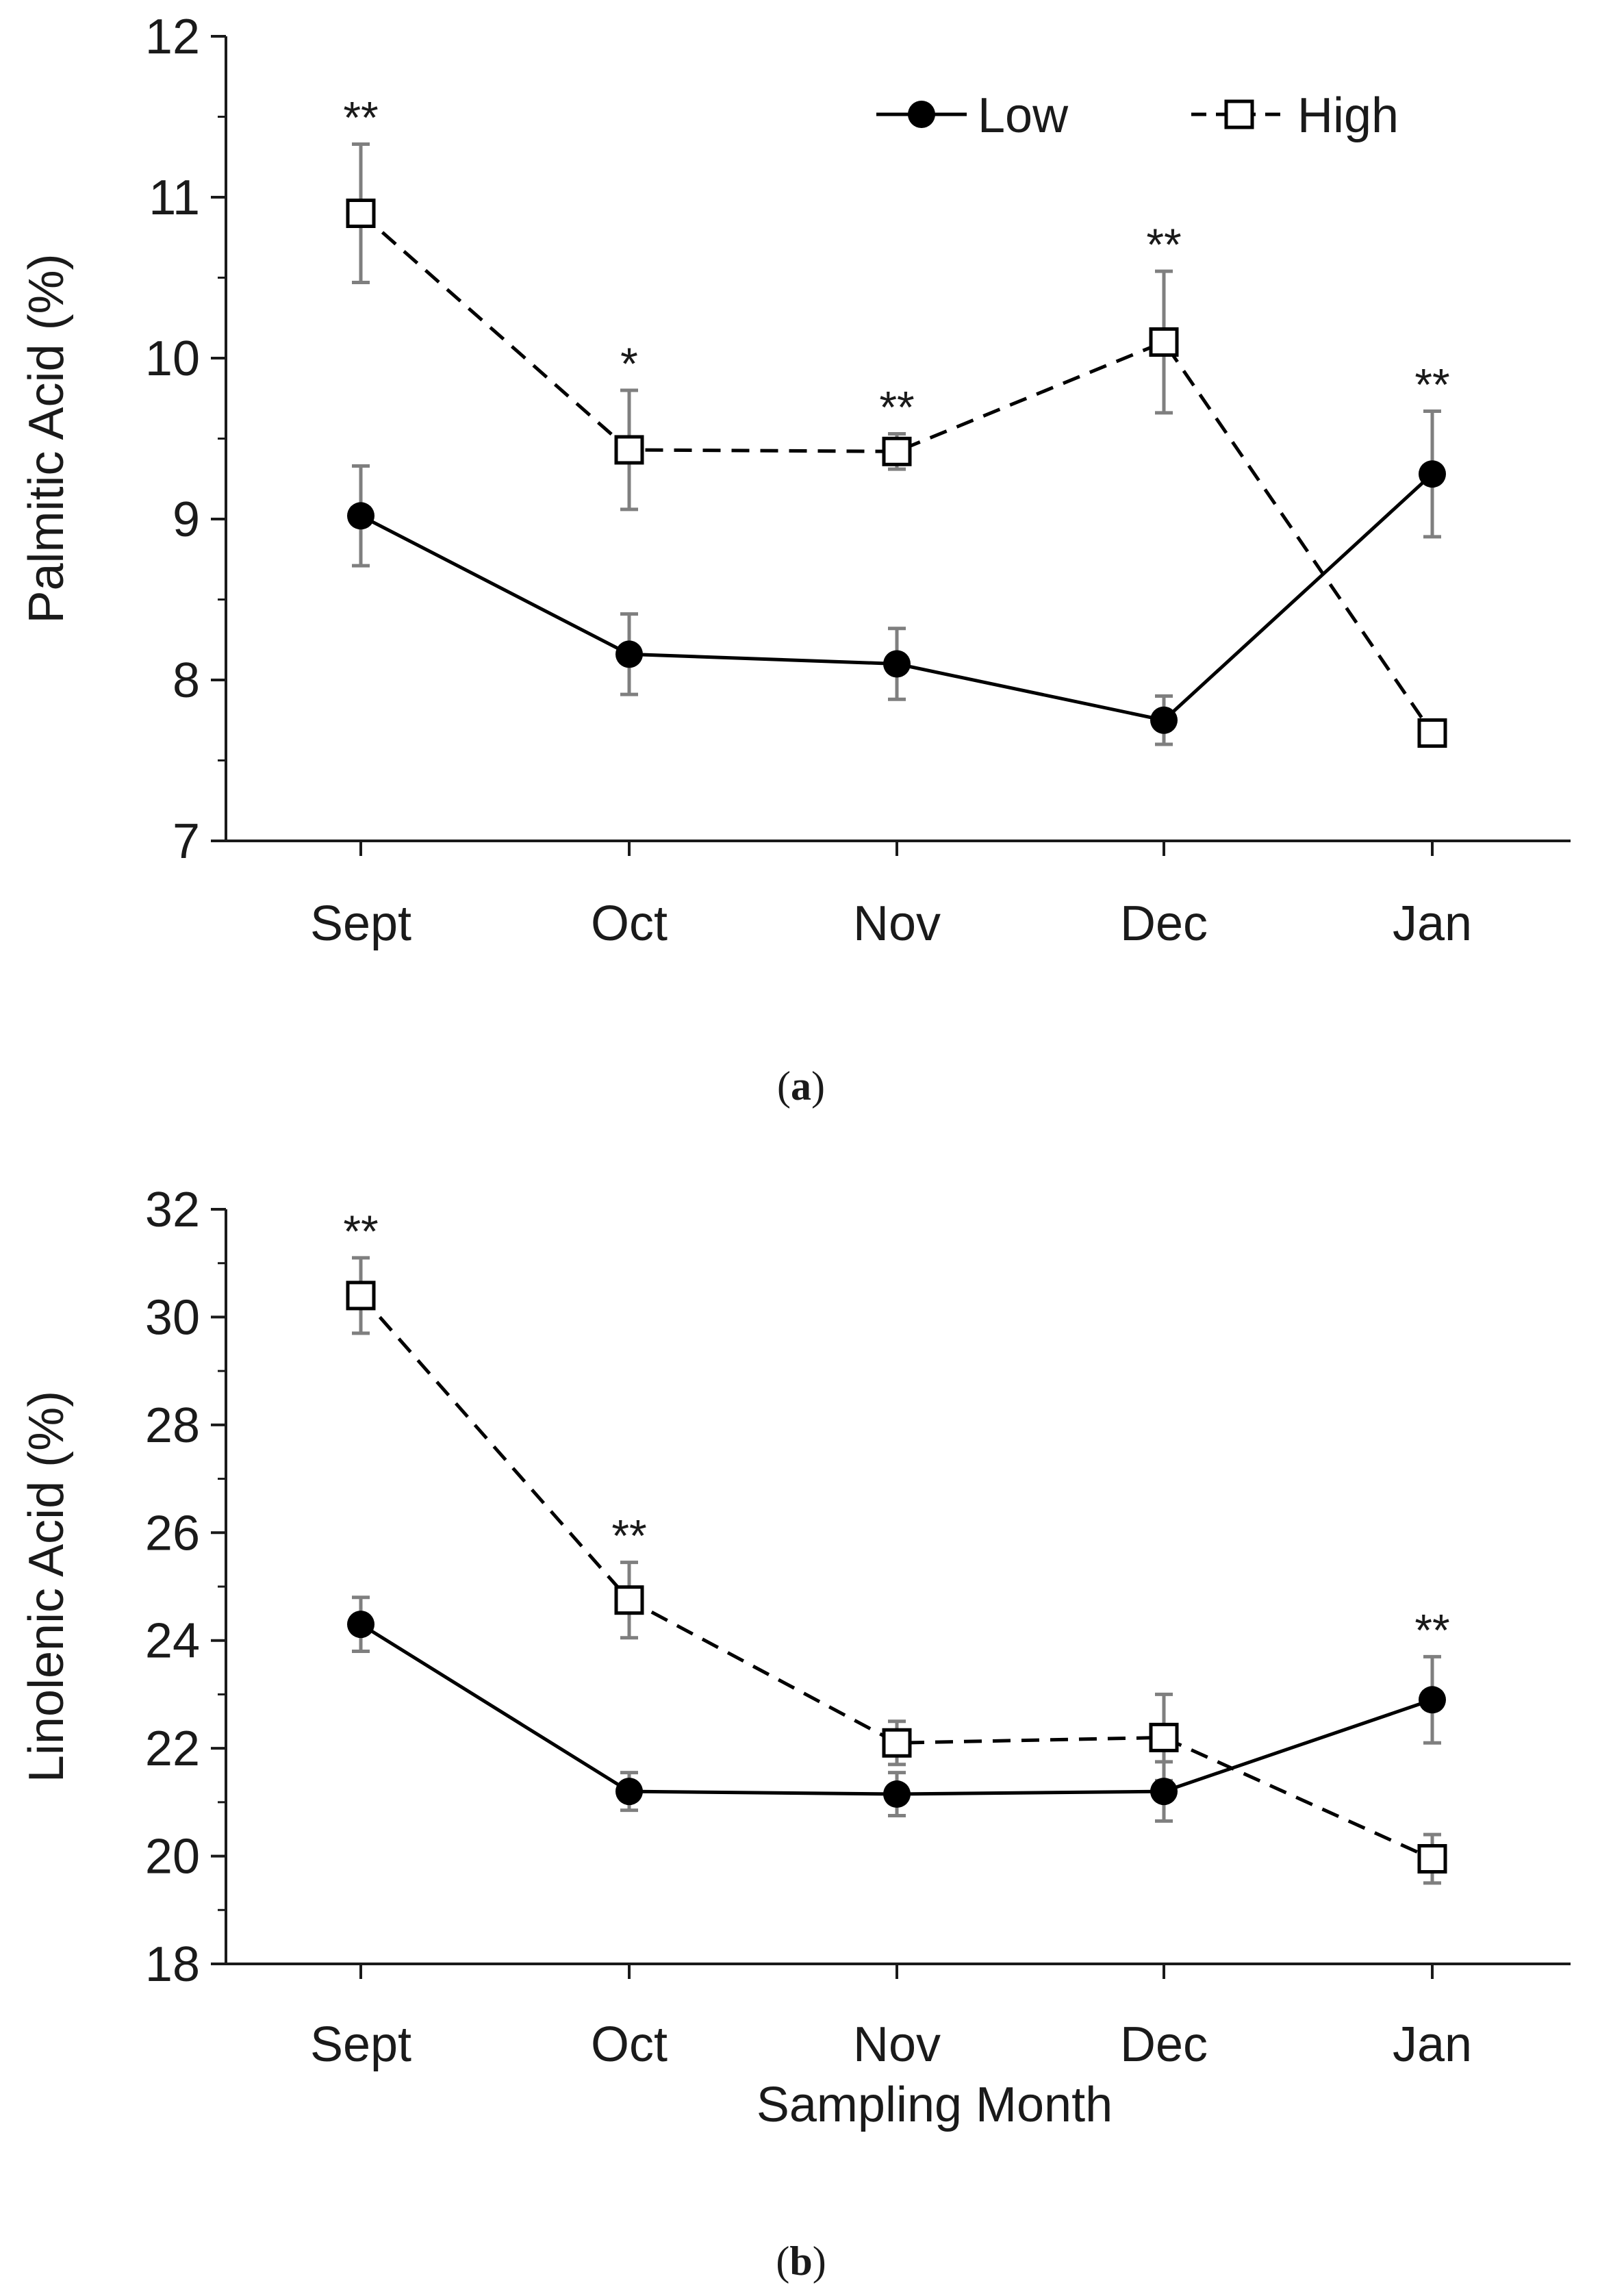 The image size is (1600, 2296). Describe the element at coordinates (187, 680) in the screenshot. I see `y-tick-label: 8` at that location.